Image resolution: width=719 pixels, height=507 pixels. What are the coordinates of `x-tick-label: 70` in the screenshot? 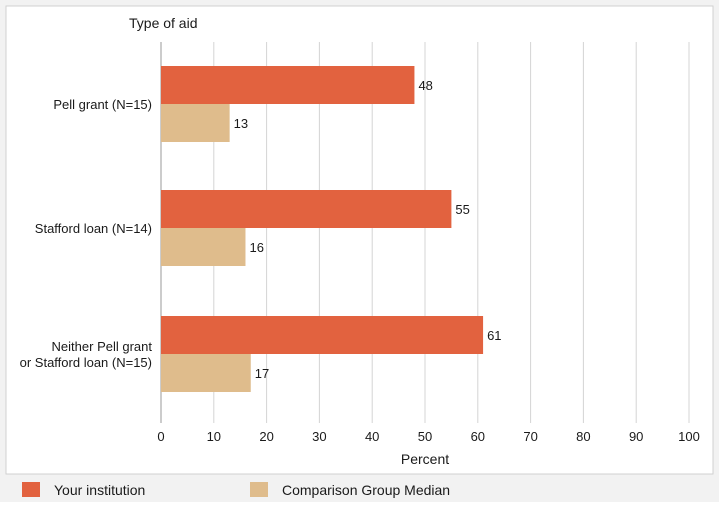 It's located at (530, 436).